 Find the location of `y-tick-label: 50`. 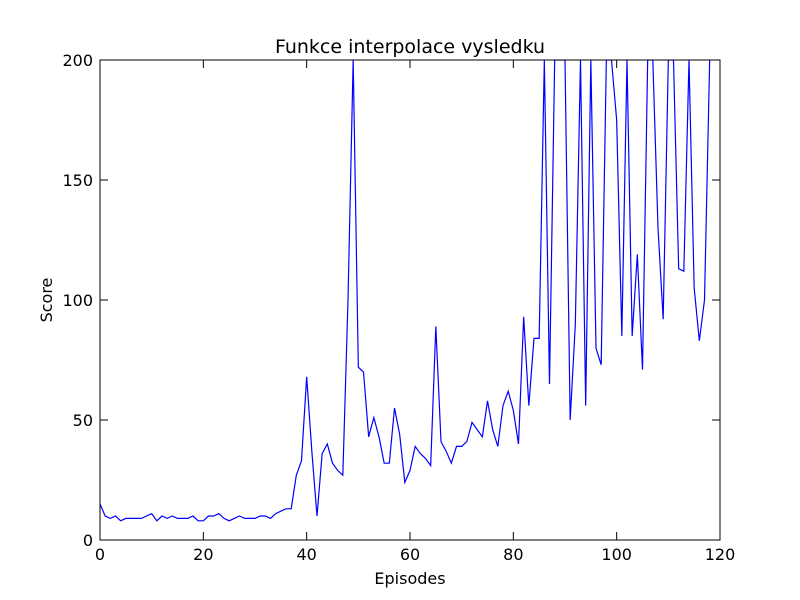

y-tick-label: 50 is located at coordinates (83, 420).